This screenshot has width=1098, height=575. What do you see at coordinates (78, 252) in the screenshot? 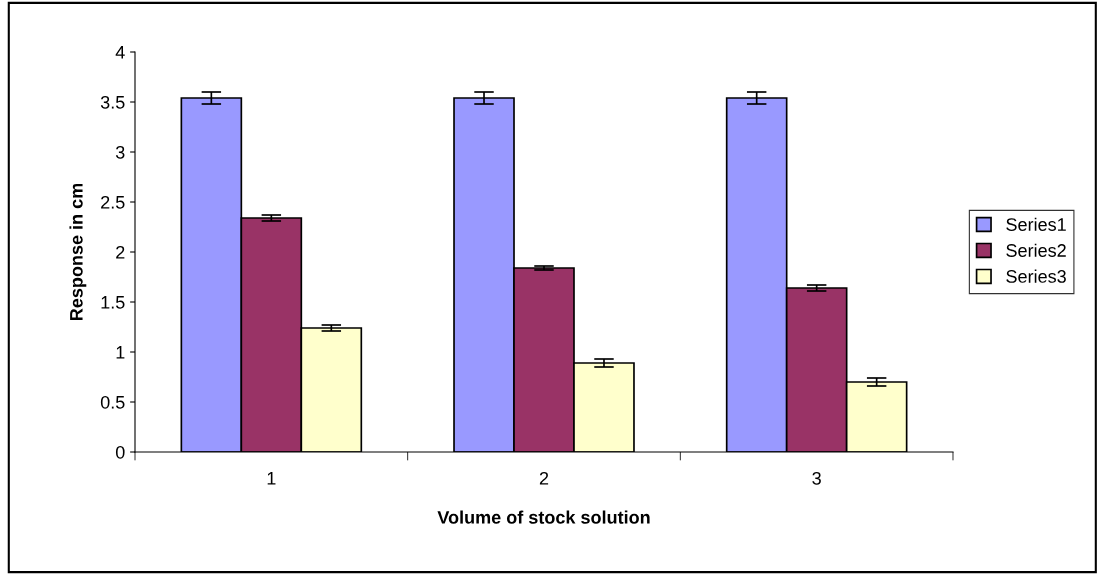
I see `y-axis-title: Response in cm` at bounding box center [78, 252].